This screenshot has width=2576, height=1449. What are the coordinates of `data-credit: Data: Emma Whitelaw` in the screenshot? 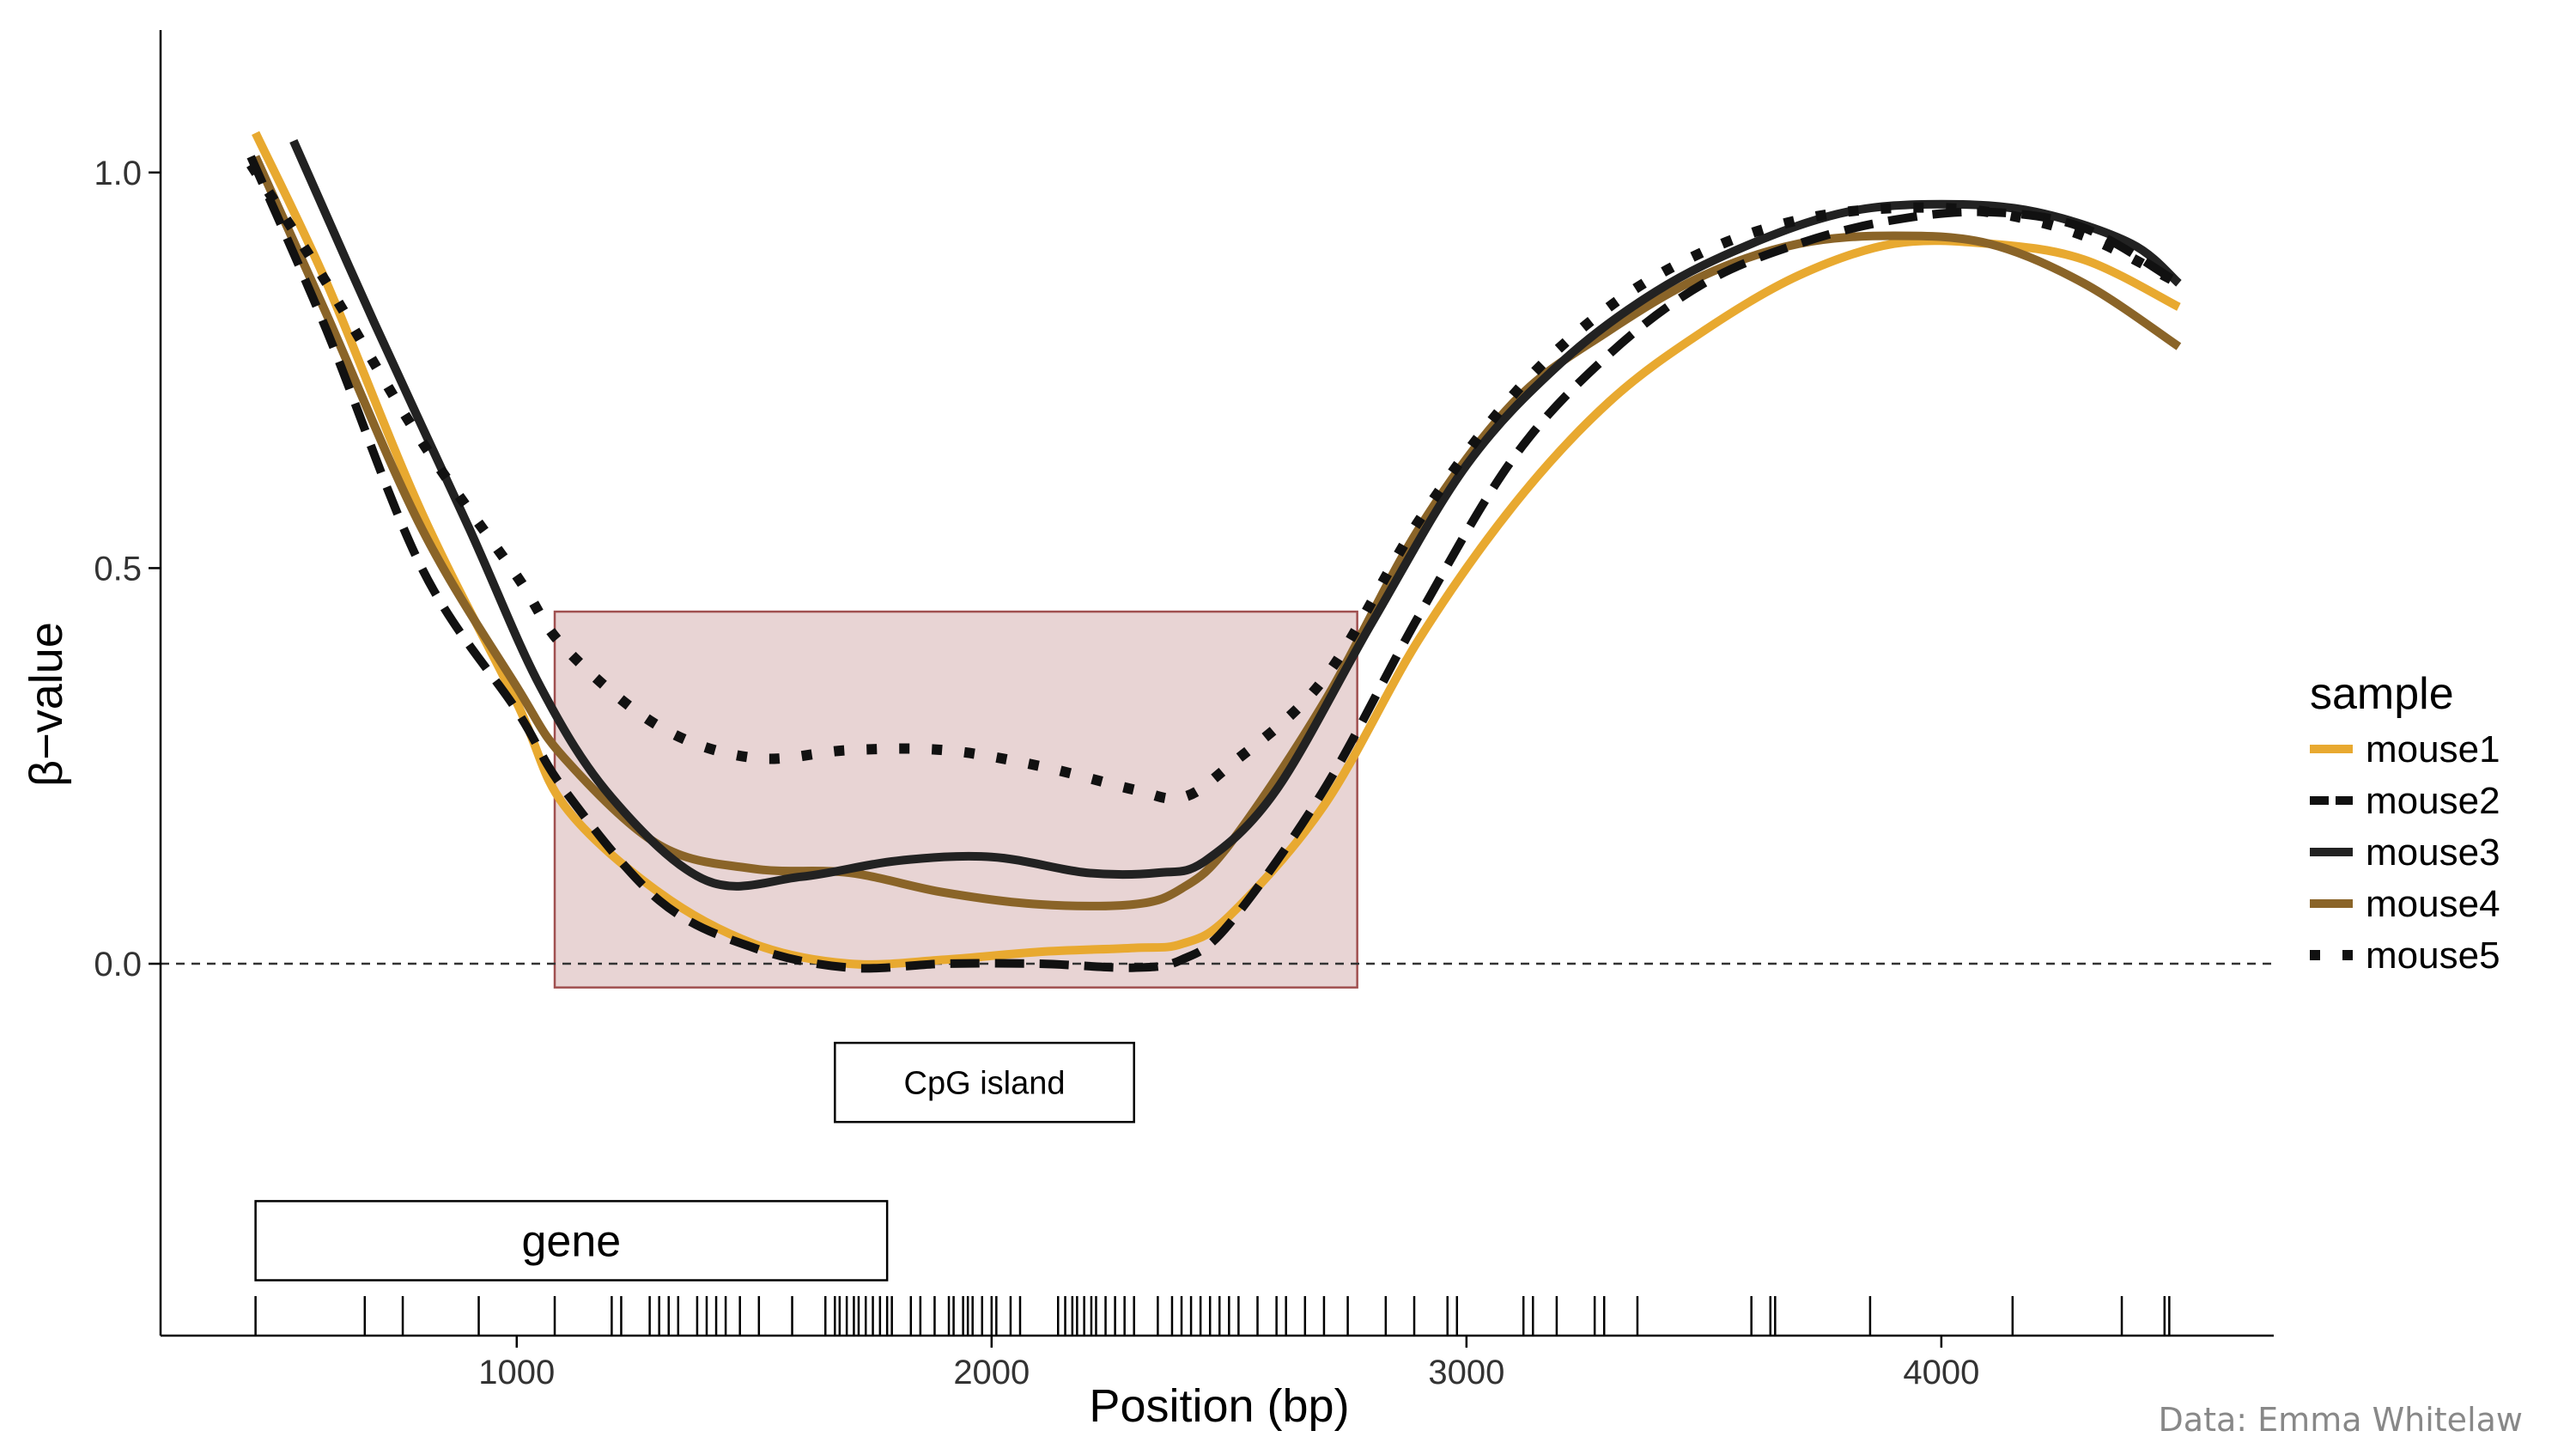 It's located at (2341, 1420).